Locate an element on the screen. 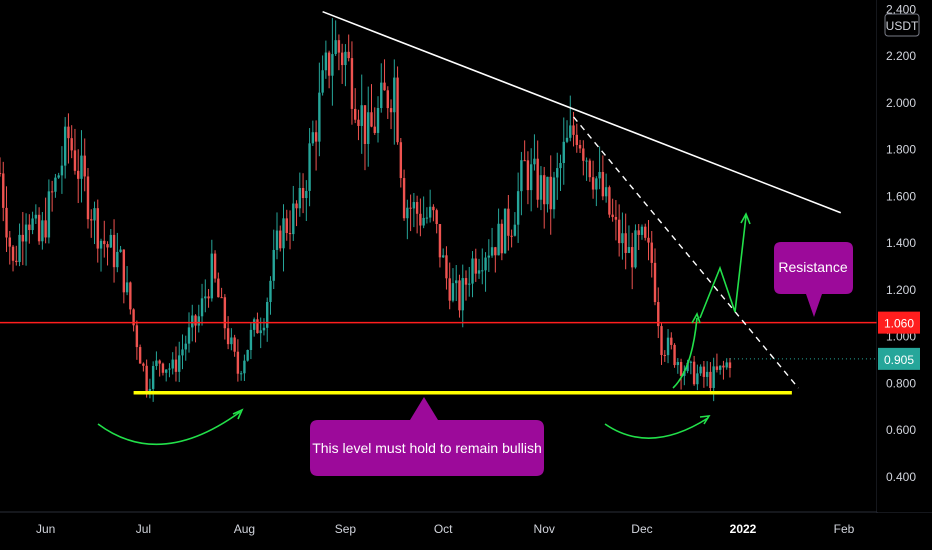 The height and width of the screenshot is (550, 932). price-tick-label: 1.800 is located at coordinates (901, 150).